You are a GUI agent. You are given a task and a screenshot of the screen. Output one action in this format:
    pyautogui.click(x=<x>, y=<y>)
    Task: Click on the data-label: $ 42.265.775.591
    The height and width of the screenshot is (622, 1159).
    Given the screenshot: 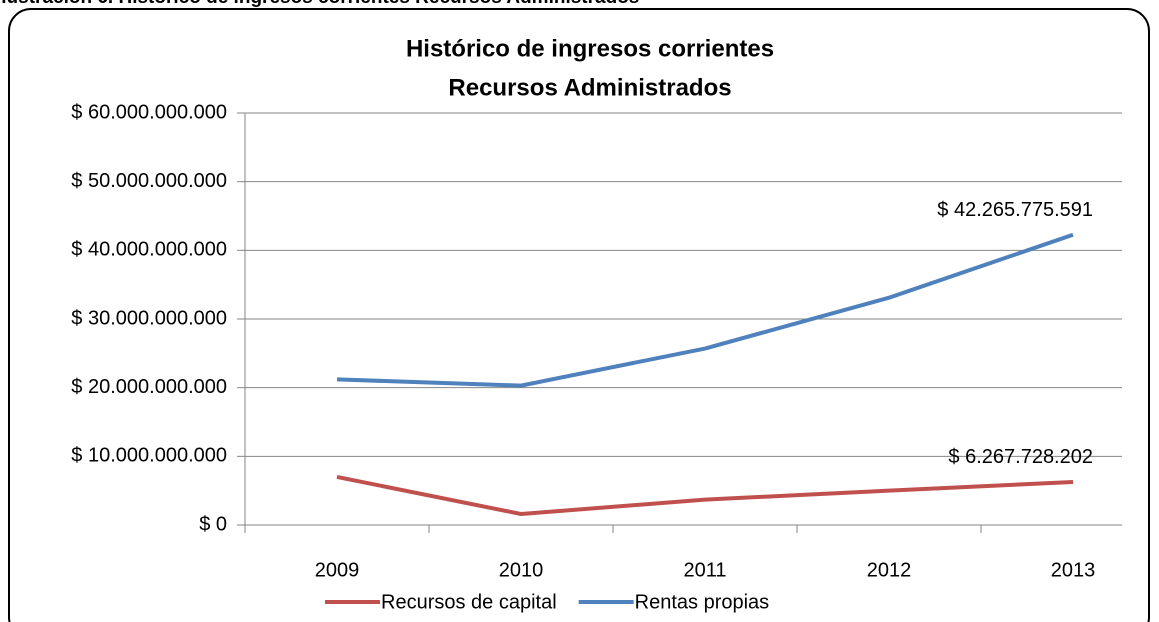 What is the action you would take?
    pyautogui.click(x=1015, y=210)
    